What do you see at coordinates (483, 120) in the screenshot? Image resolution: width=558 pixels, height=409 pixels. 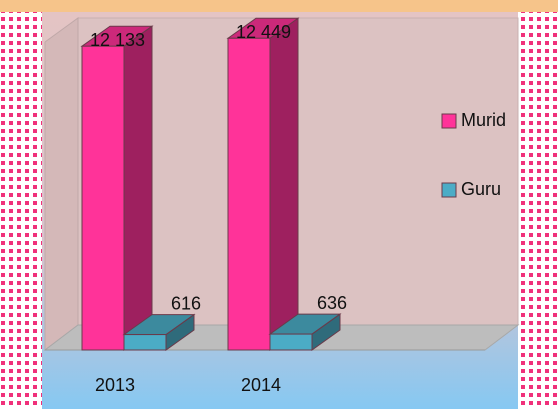 I see `legend-label: Murid` at bounding box center [483, 120].